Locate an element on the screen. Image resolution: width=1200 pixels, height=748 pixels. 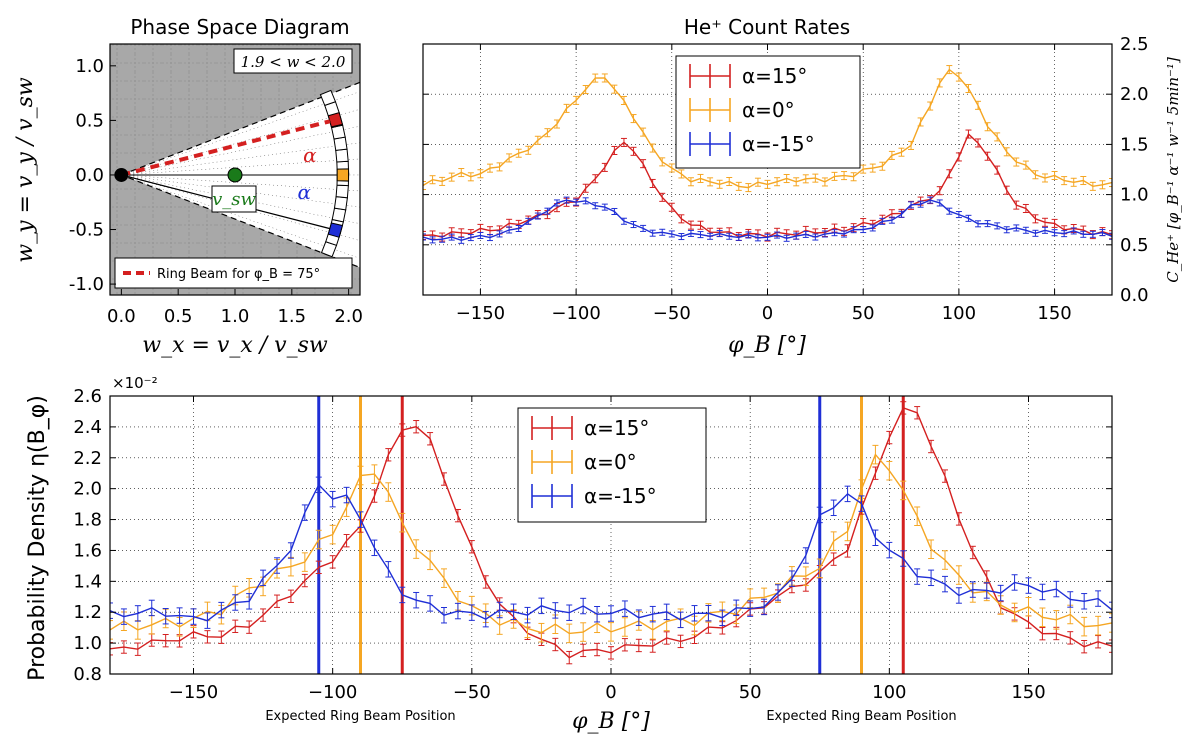
phase-range-box: 1.9 < w < 2.0 is located at coordinates (293, 61).